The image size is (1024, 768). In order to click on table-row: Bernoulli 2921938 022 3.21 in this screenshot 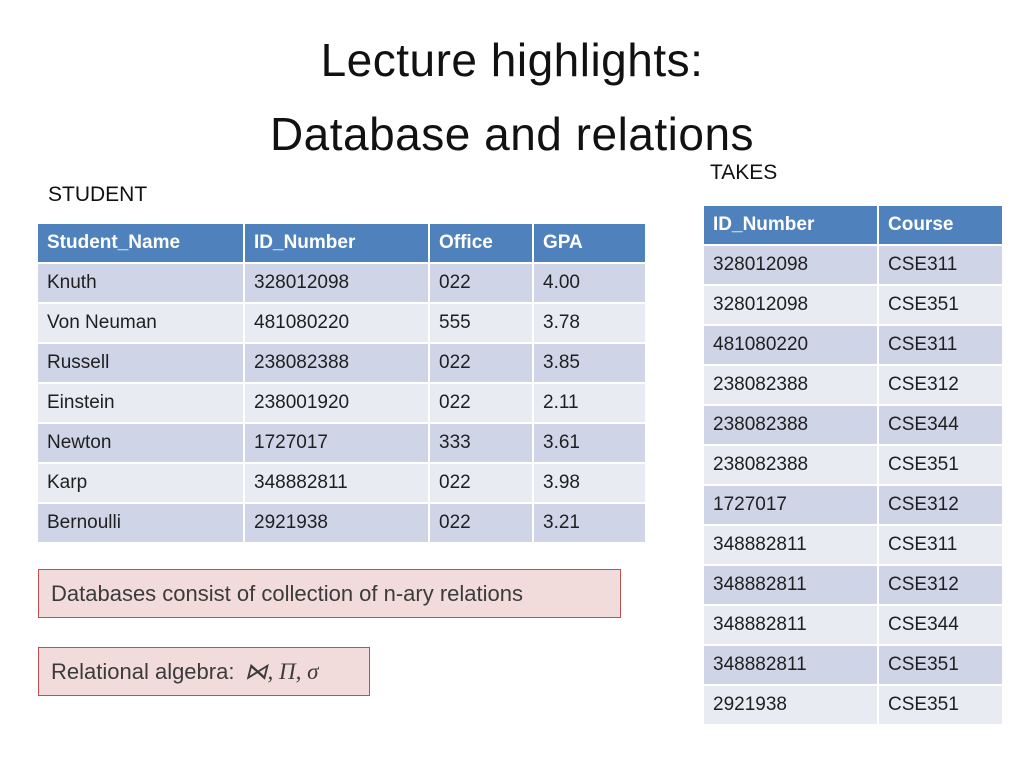, I will do `click(341, 523)`.